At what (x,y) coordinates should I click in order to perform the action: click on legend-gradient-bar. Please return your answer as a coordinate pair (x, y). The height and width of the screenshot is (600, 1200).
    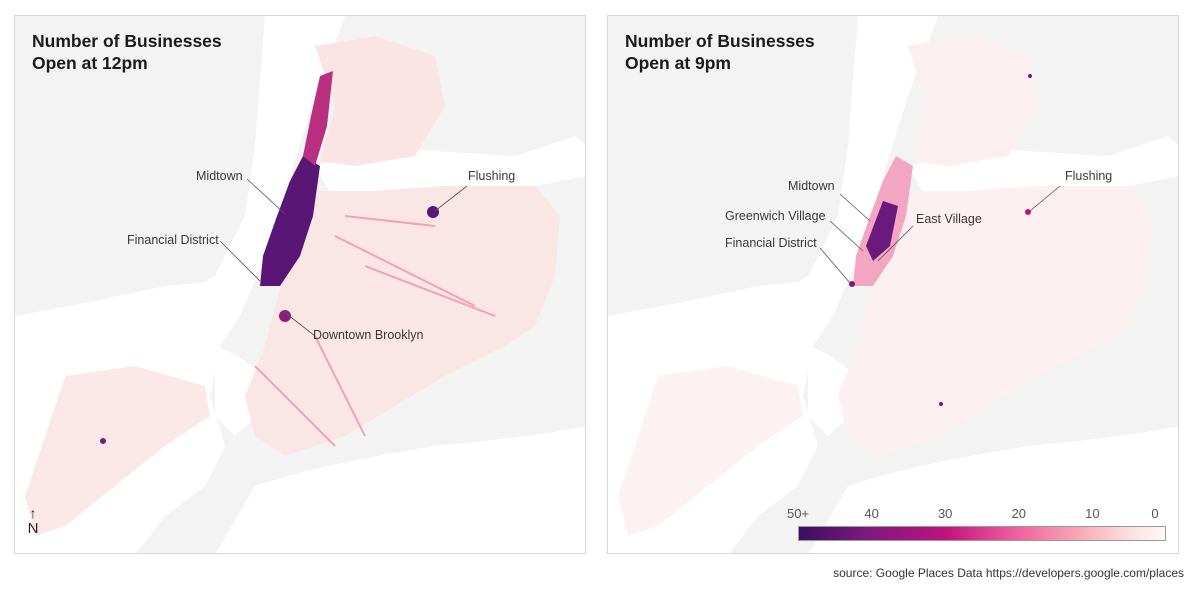
    Looking at the image, I should click on (982, 533).